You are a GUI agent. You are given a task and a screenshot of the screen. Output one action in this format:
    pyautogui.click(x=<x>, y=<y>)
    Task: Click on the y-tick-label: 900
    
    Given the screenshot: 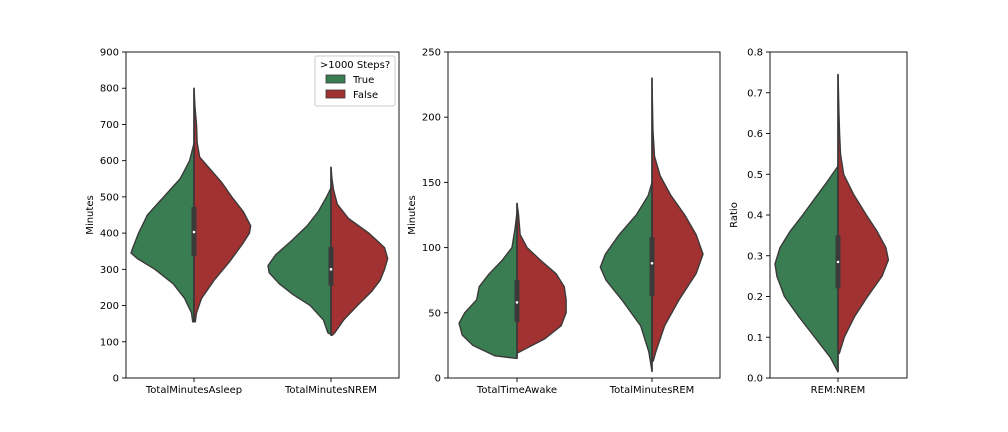 What is the action you would take?
    pyautogui.click(x=109, y=53)
    